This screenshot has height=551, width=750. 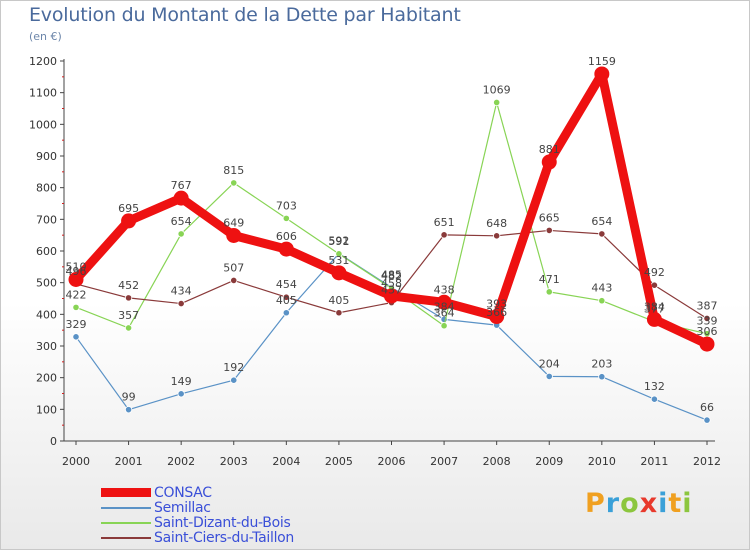 What do you see at coordinates (53, 441) in the screenshot?
I see `y-tick-label: 0` at bounding box center [53, 441].